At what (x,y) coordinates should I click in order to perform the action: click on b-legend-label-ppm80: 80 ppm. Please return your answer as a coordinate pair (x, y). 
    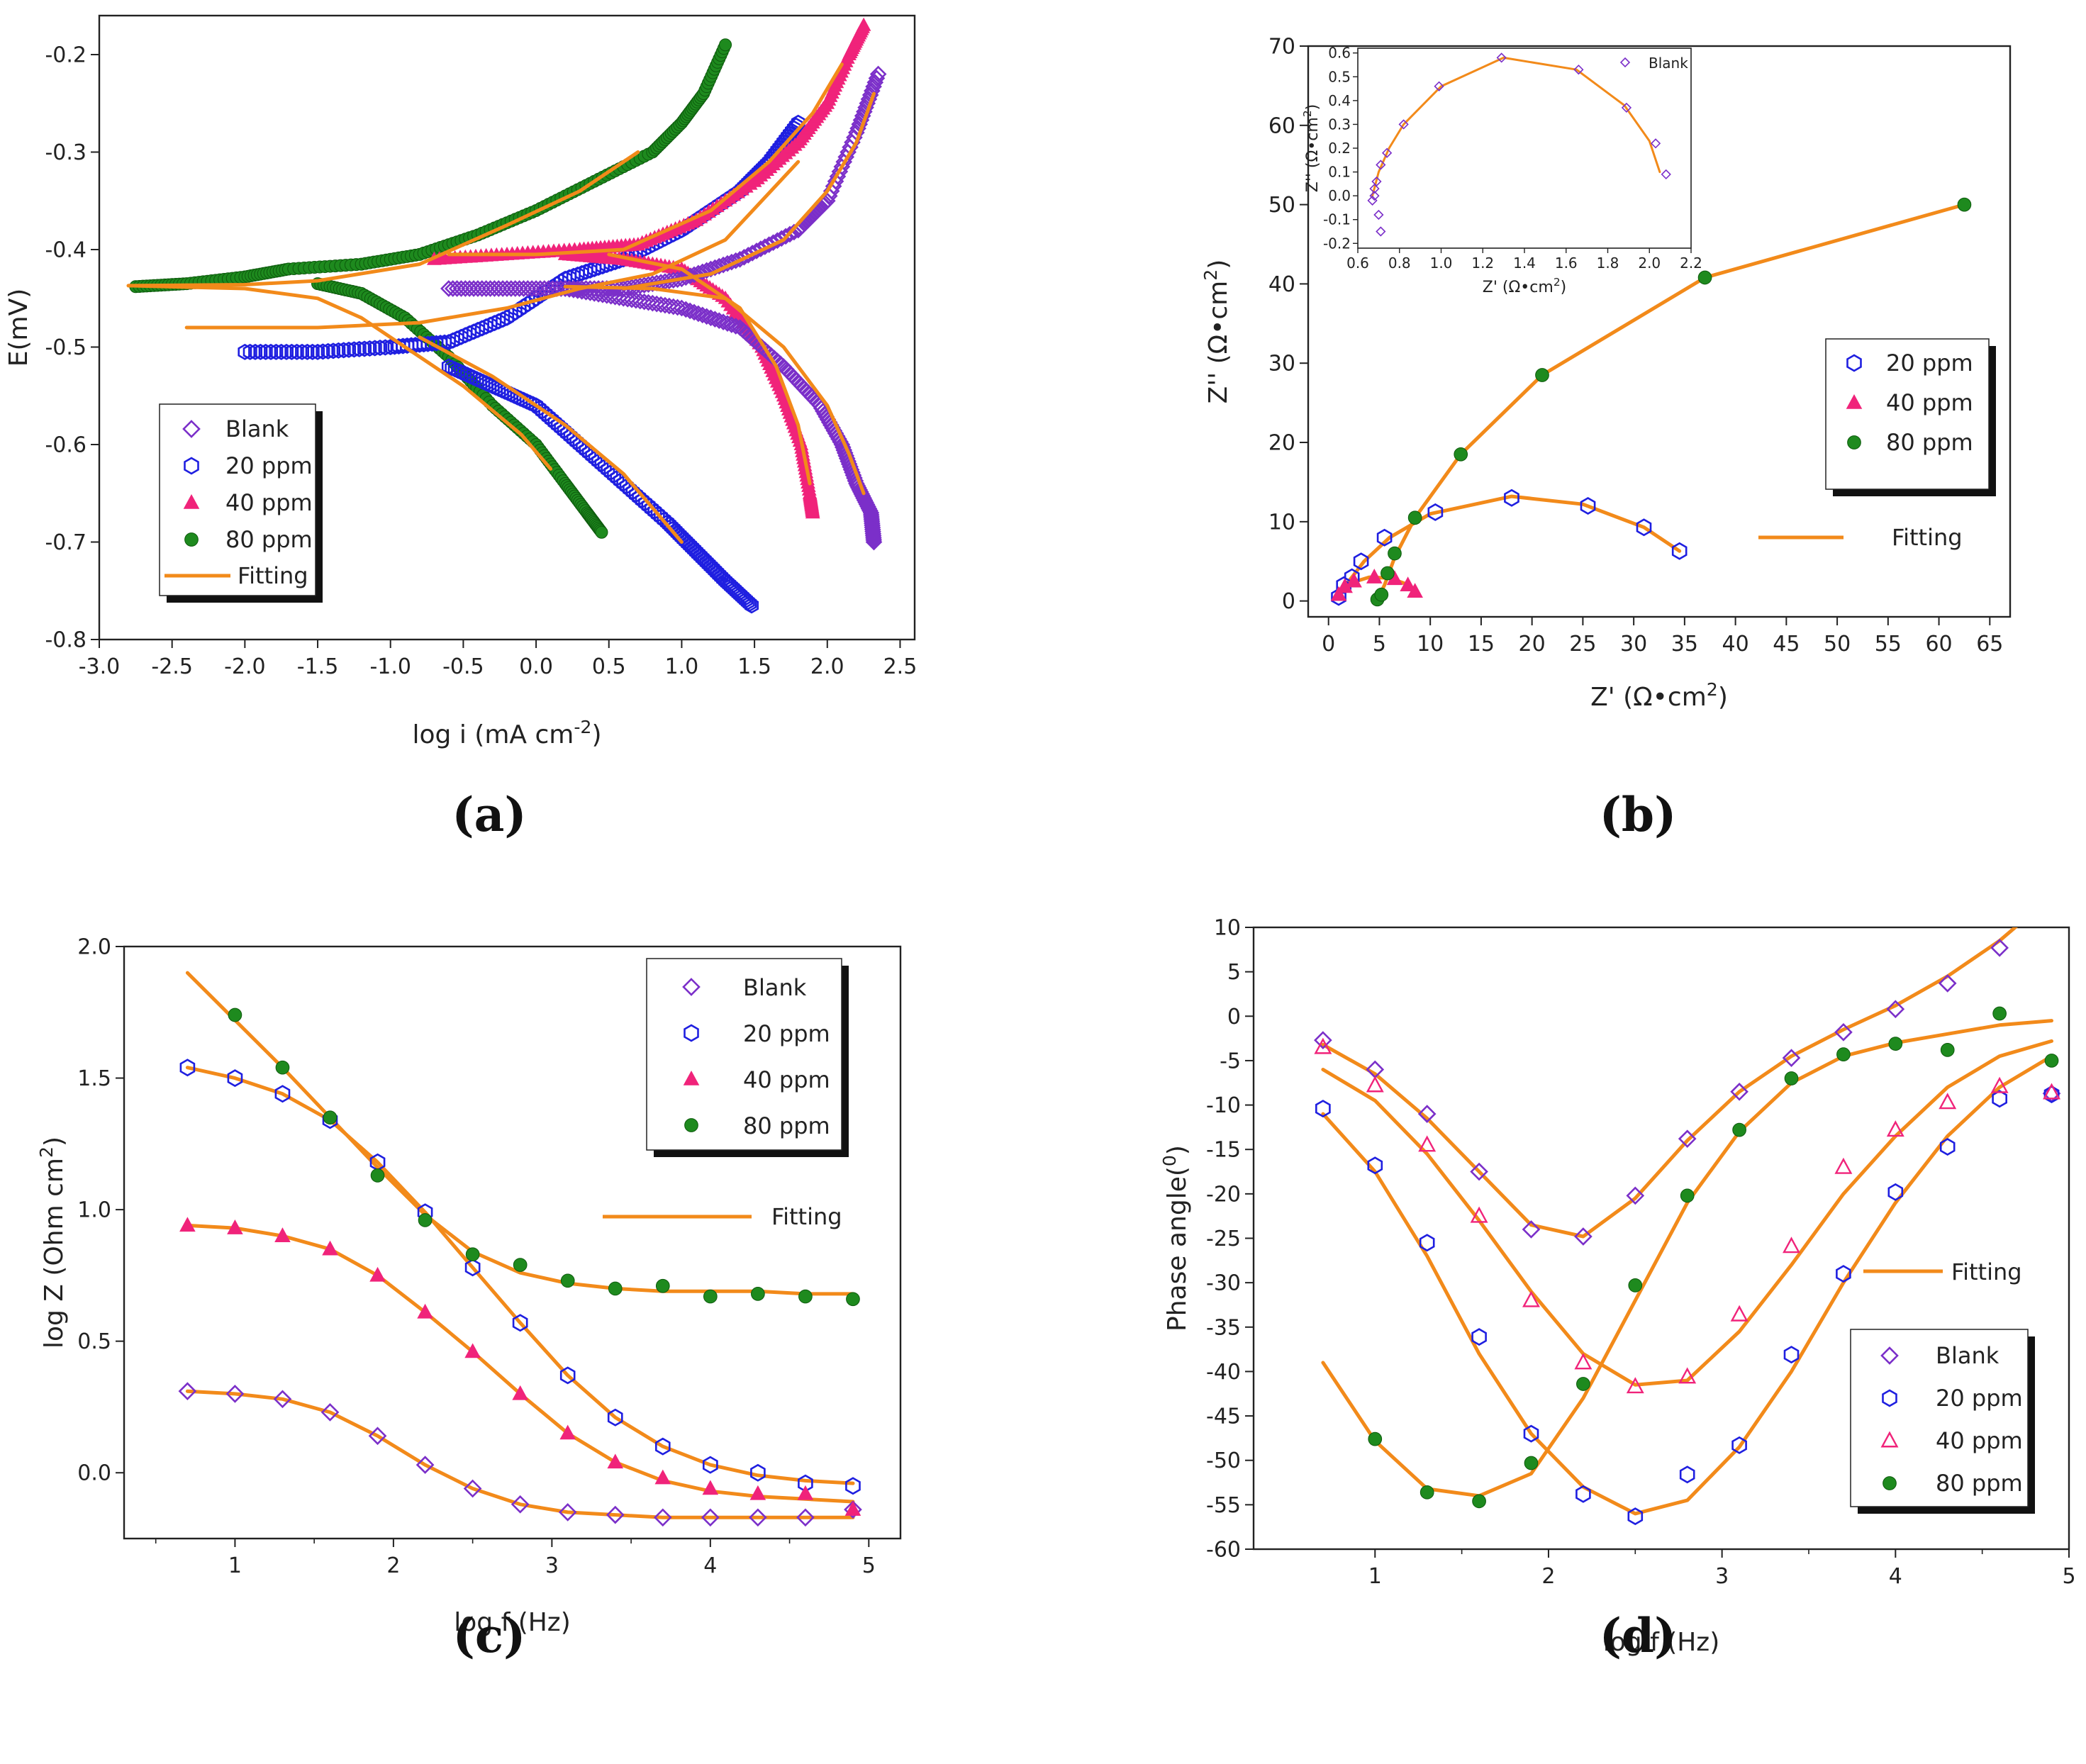
    Looking at the image, I should click on (1929, 442).